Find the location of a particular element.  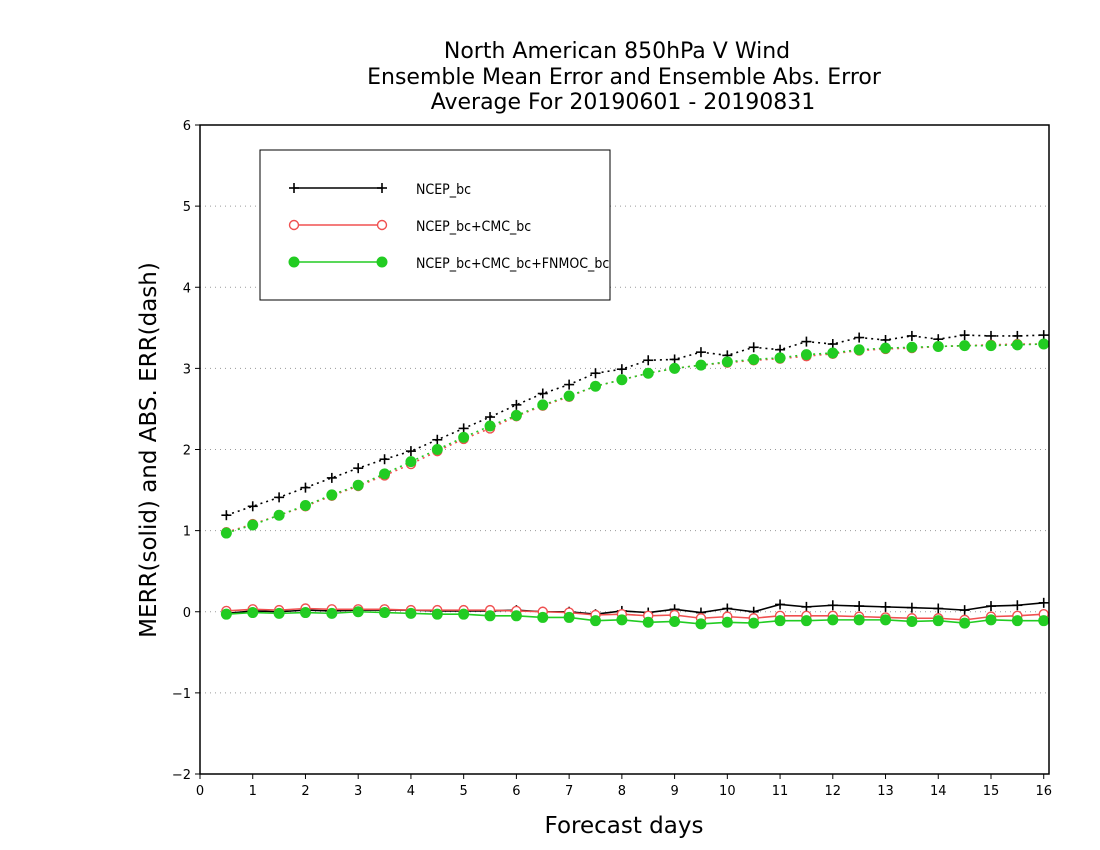

y-tick-label: 2 is located at coordinates (187, 451).